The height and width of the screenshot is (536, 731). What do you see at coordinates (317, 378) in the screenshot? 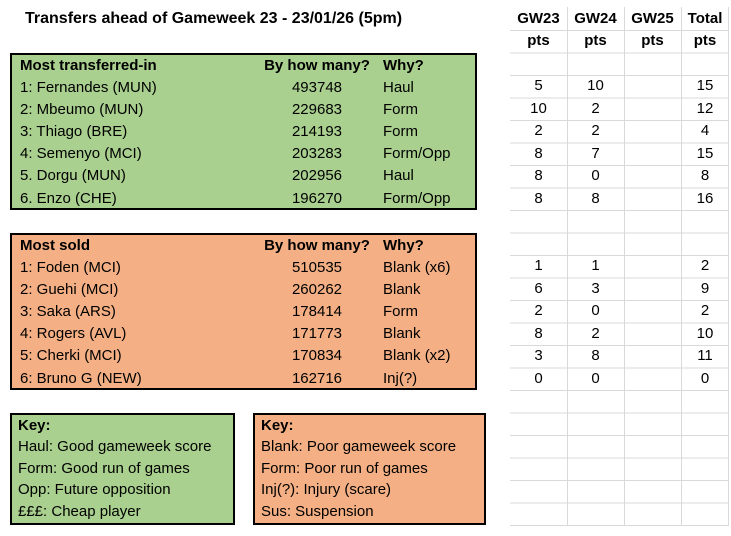
I see `count-cell: 162716` at bounding box center [317, 378].